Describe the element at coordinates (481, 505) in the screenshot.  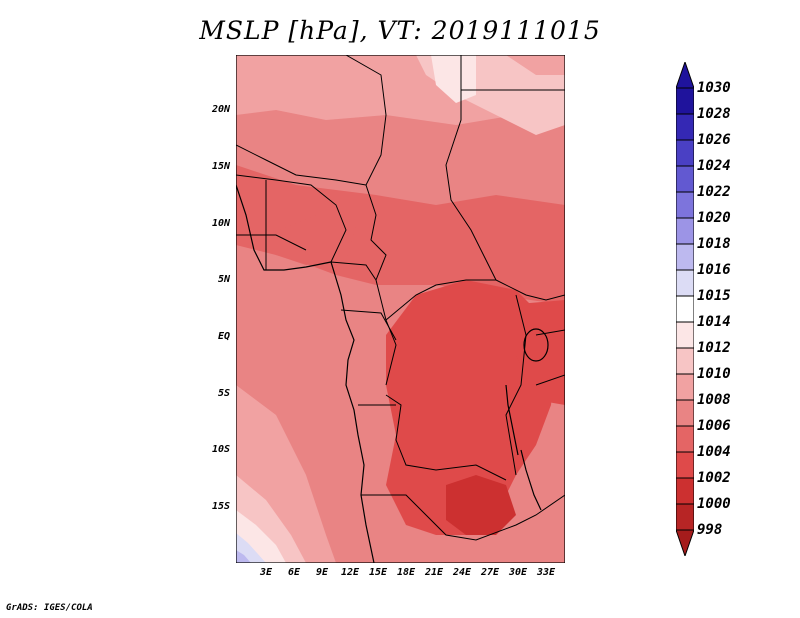
I see `field-1002-zambia` at that location.